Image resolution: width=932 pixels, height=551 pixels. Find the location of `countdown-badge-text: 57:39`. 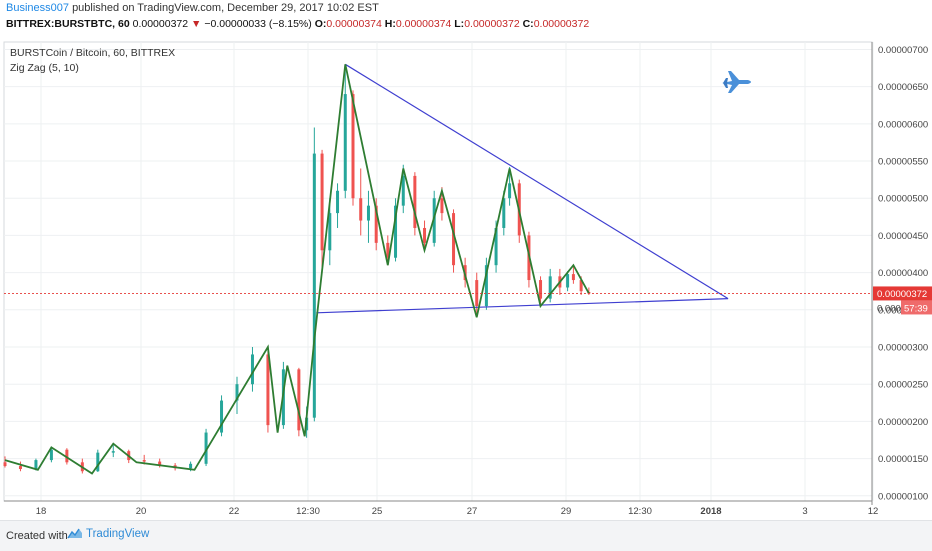

countdown-badge-text: 57:39 is located at coordinates (916, 308).